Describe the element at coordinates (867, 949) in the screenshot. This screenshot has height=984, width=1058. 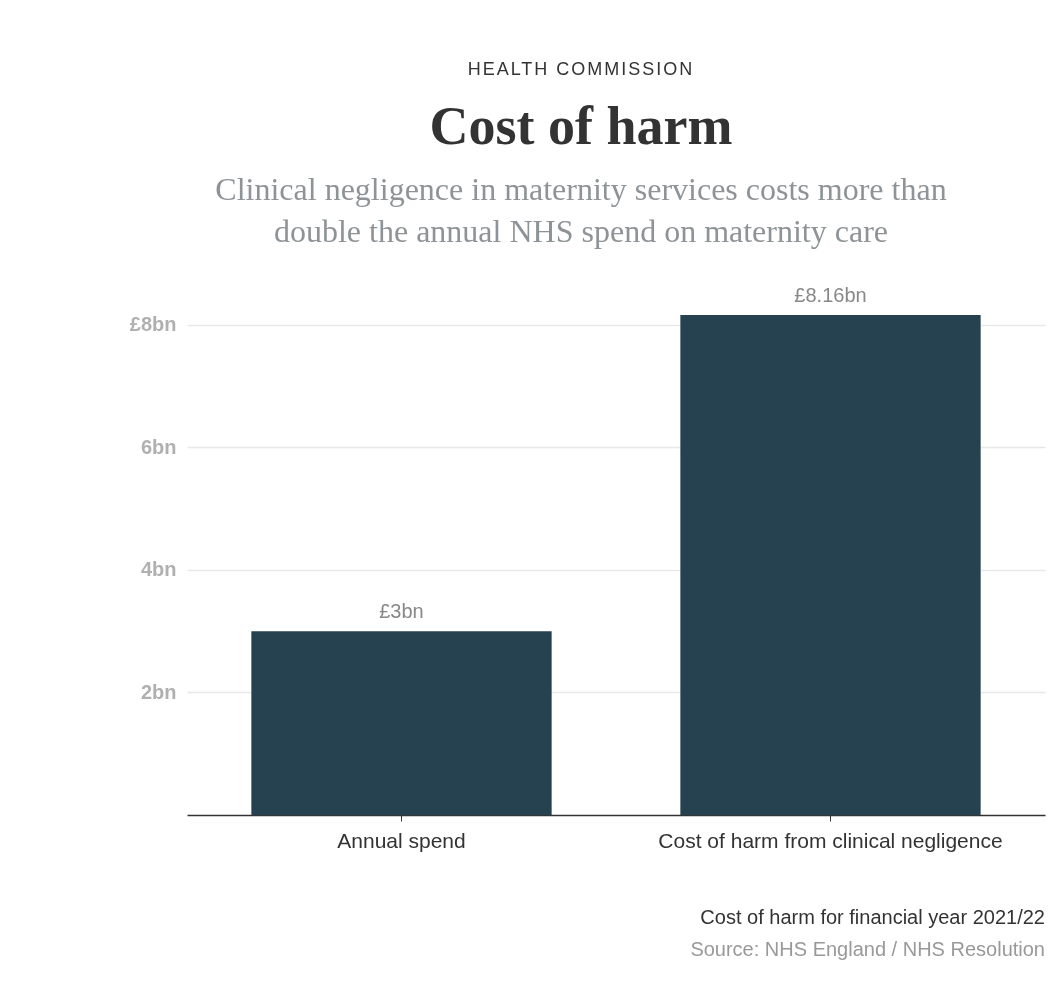
I see `source-note: Source: NHS England / NHS Resolution` at that location.